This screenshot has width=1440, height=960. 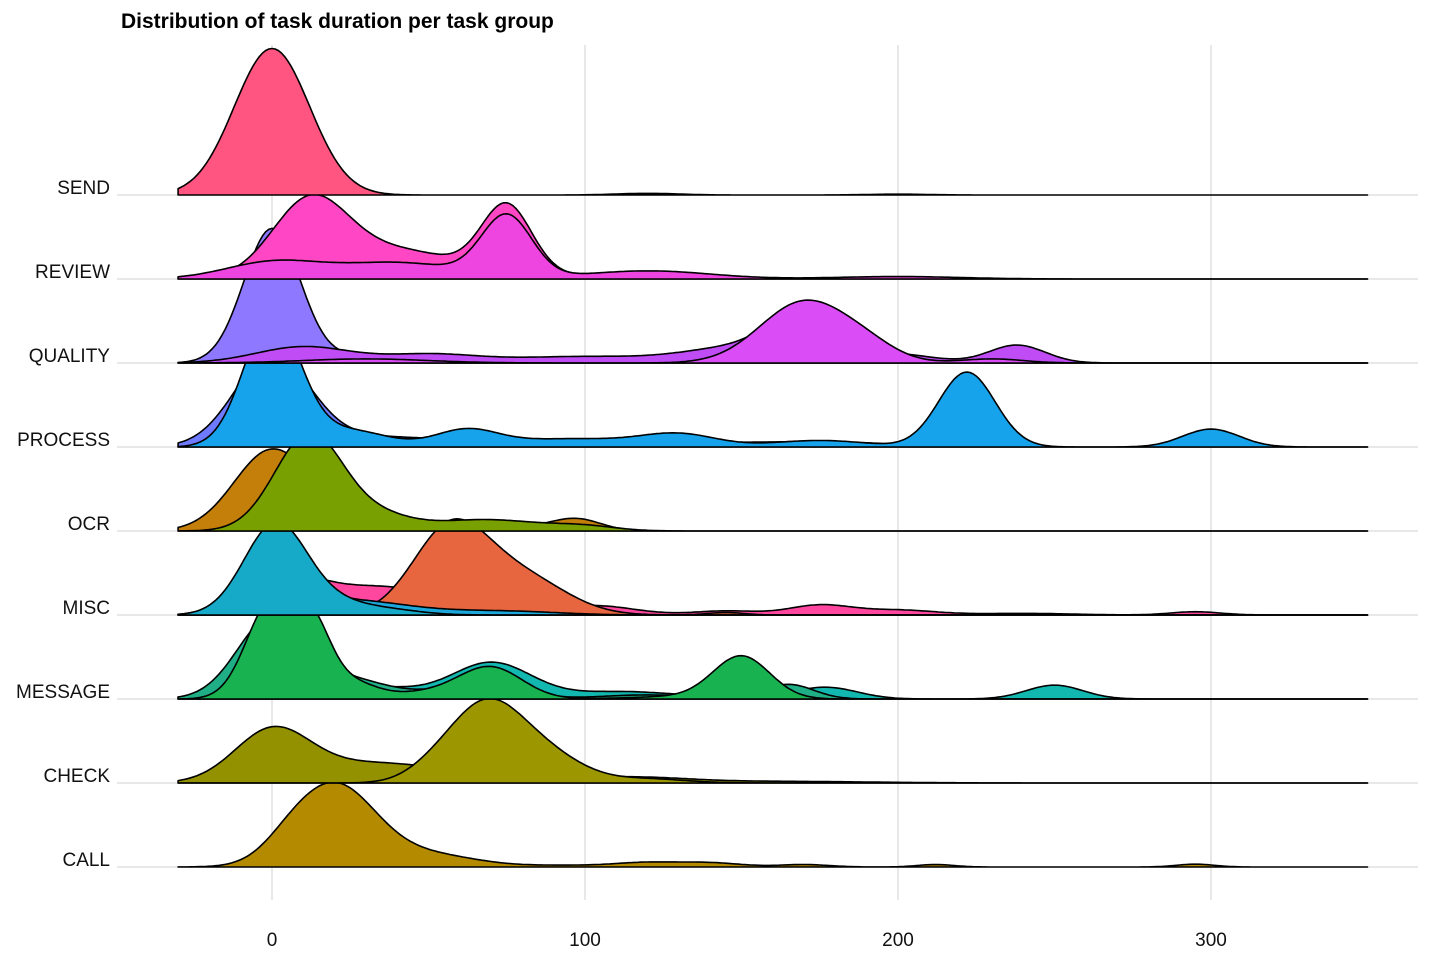 I want to click on x-tick-label-200: 200, so click(x=898, y=940).